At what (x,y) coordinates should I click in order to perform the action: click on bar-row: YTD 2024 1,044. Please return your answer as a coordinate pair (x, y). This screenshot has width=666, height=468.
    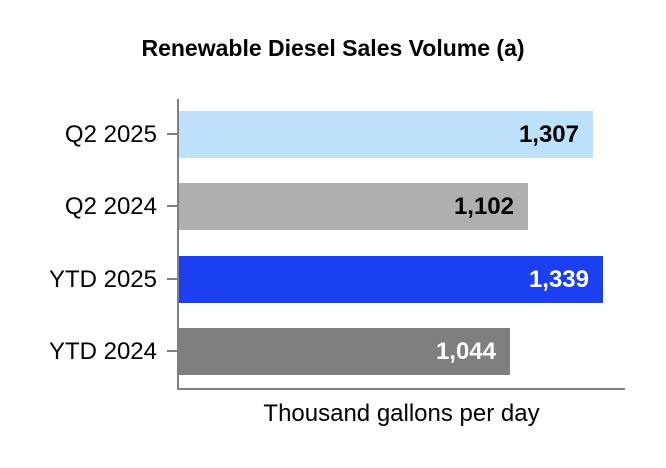
    Looking at the image, I should click on (333, 351).